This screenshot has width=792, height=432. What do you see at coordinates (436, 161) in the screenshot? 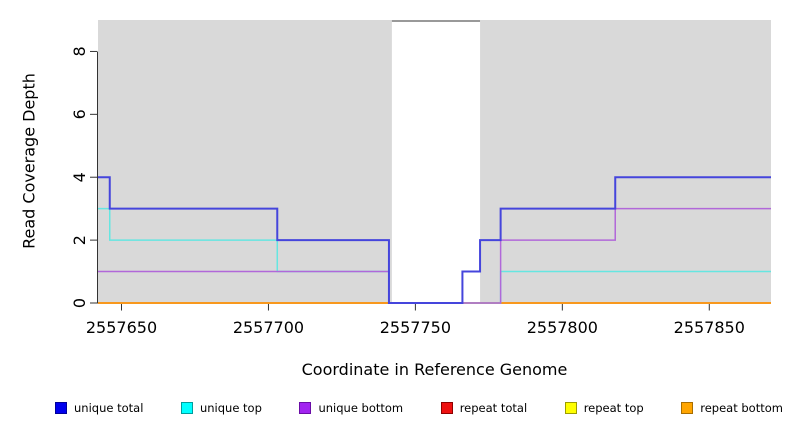
I see `masked-region` at bounding box center [436, 161].